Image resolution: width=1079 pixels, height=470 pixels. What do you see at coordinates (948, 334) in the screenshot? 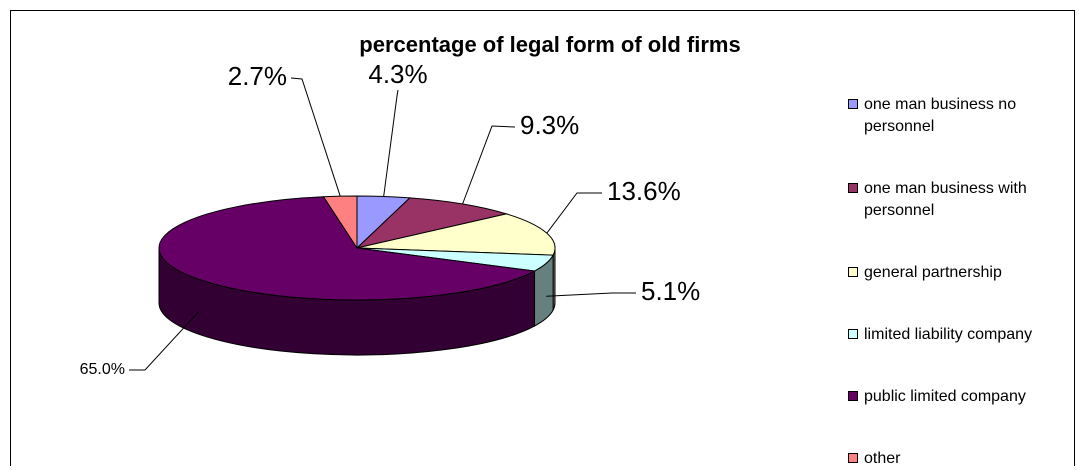
I see `legend-label: limited liability company` at bounding box center [948, 334].